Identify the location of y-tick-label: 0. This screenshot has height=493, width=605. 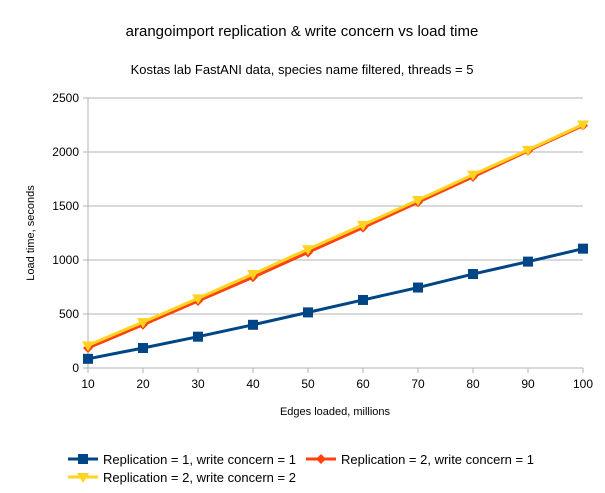
(75, 368).